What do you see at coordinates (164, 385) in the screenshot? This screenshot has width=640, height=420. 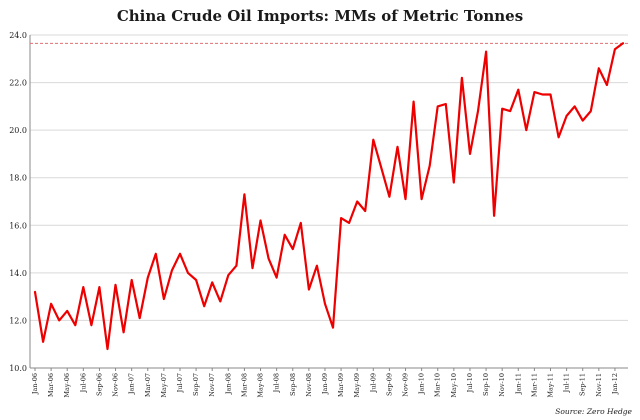 I see `x-tick-label: May-07` at bounding box center [164, 385].